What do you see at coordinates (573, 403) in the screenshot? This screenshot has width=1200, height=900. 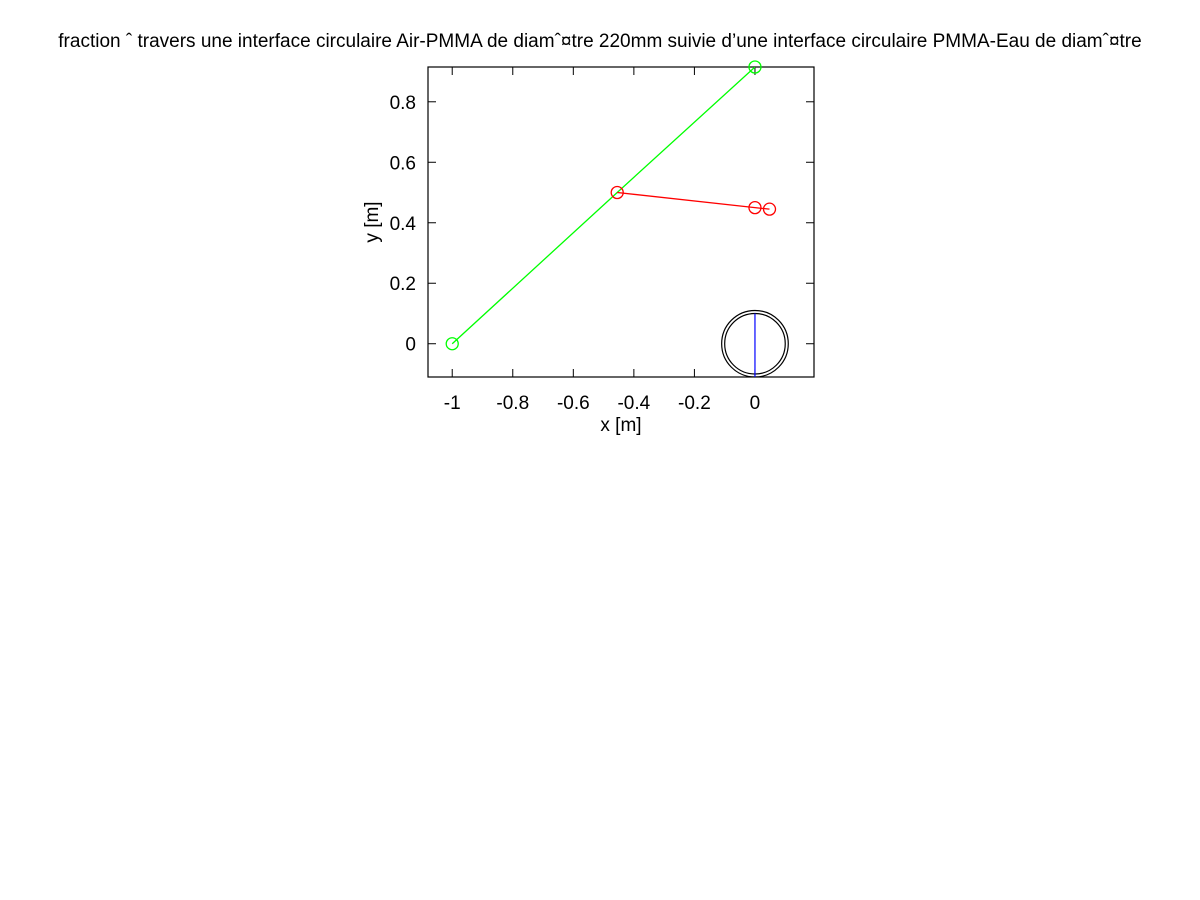 I see `x-tick-label: -0.6` at bounding box center [573, 403].